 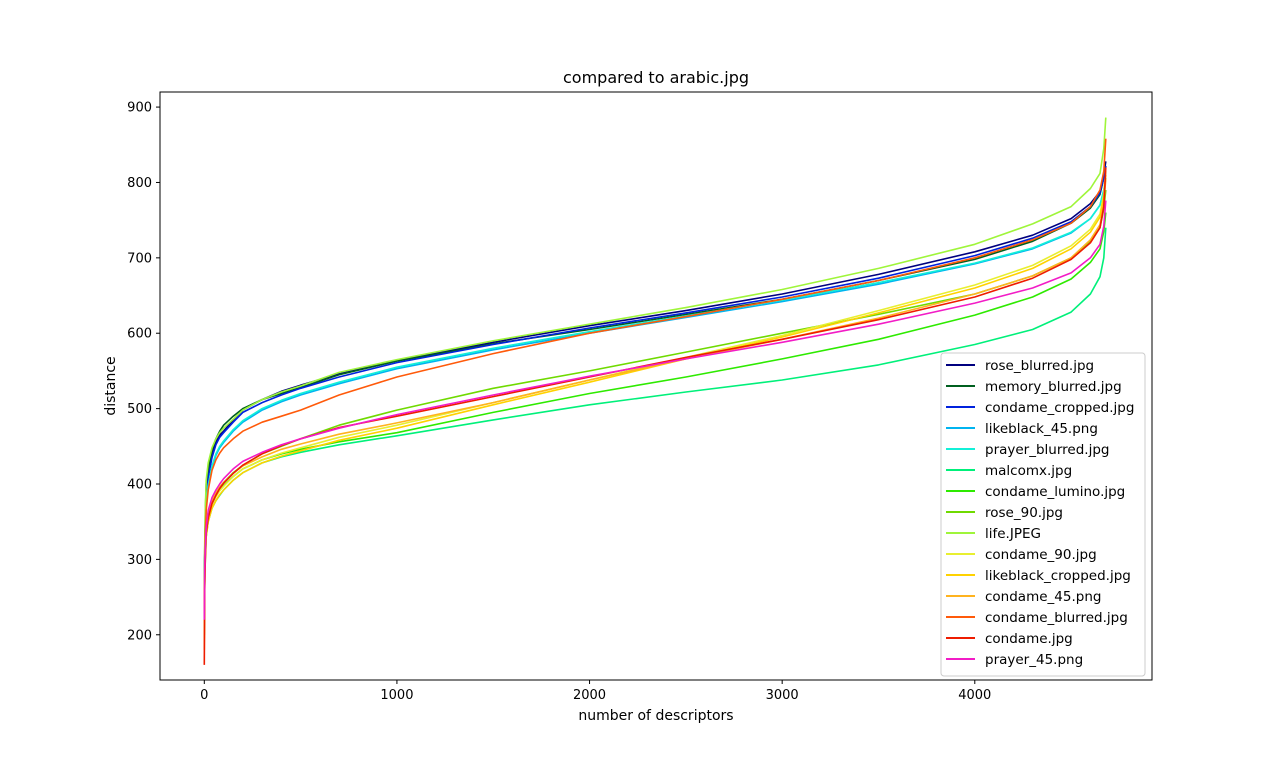 What do you see at coordinates (139, 334) in the screenshot?
I see `y-tick-label: 600` at bounding box center [139, 334].